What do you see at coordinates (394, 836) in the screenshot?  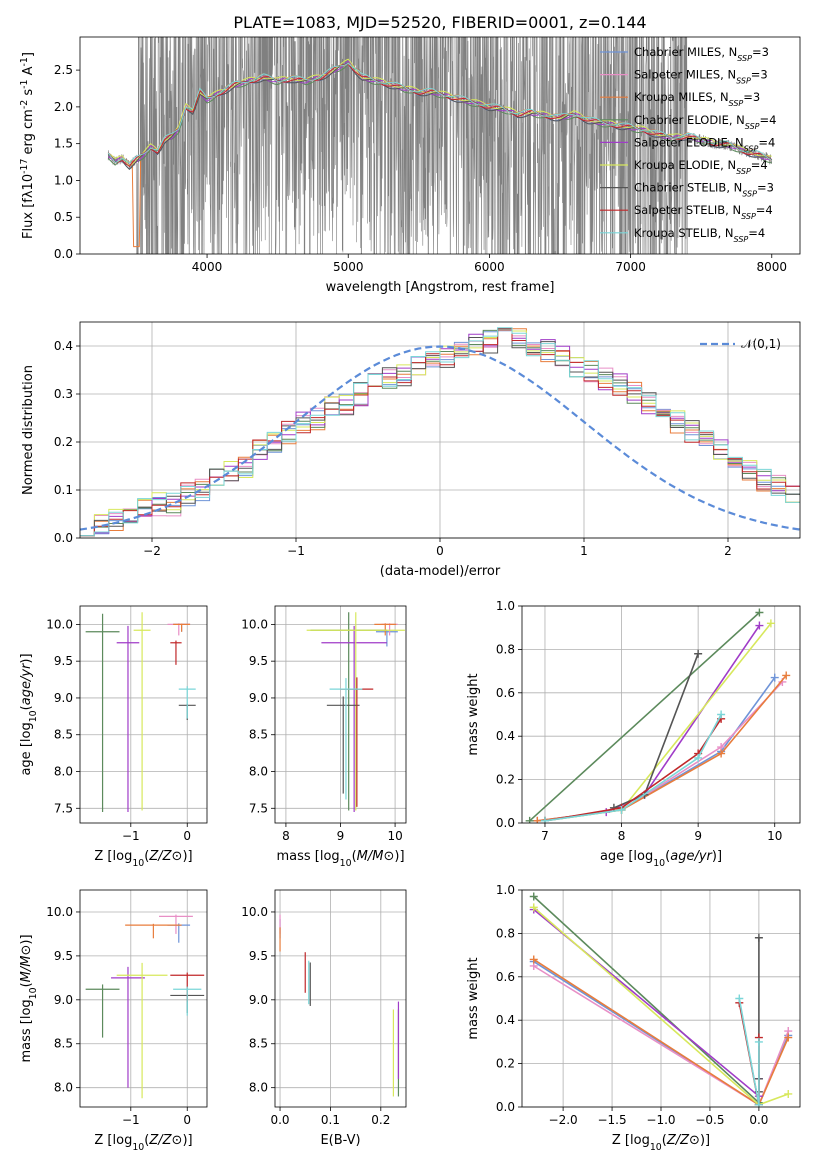 I see `x-tick-label: 10` at bounding box center [394, 836].